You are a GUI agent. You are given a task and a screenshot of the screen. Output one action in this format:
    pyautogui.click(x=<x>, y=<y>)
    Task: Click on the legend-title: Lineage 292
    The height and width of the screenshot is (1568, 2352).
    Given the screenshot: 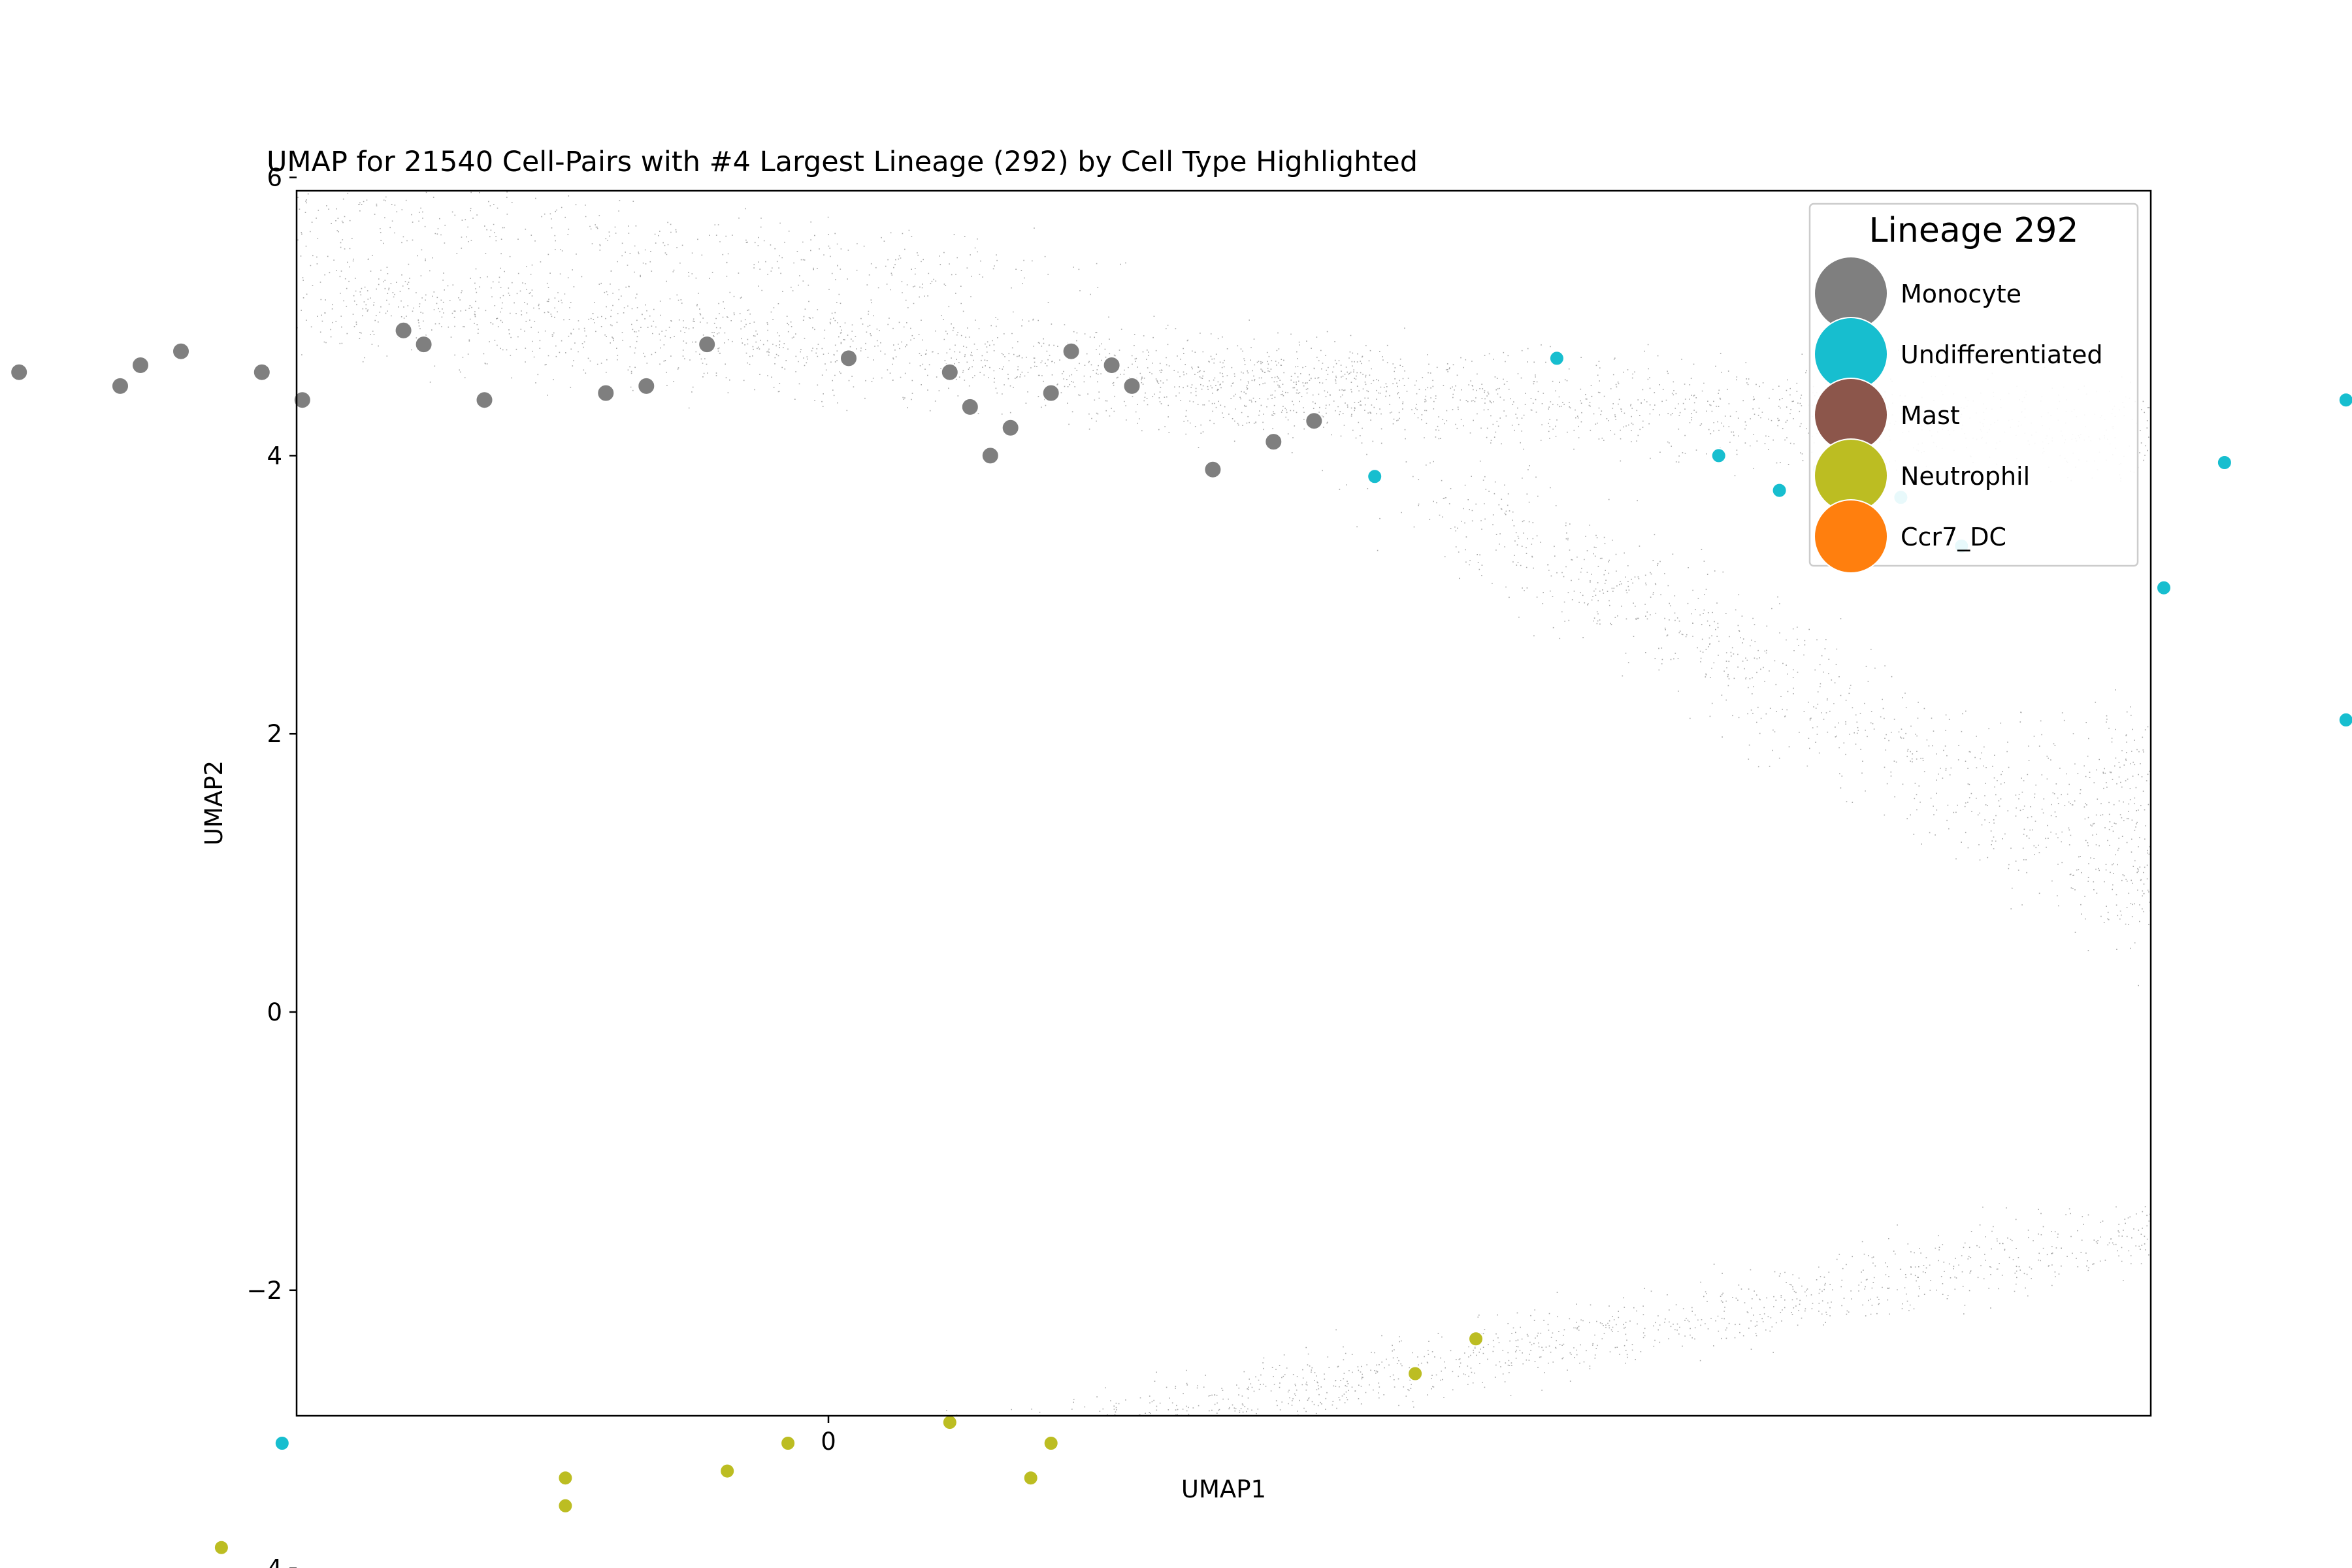 What is the action you would take?
    pyautogui.click(x=1973, y=230)
    